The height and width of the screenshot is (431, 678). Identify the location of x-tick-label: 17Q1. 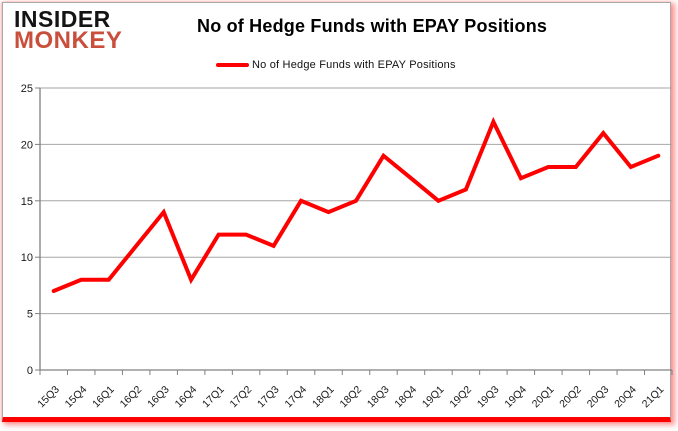
(213, 397).